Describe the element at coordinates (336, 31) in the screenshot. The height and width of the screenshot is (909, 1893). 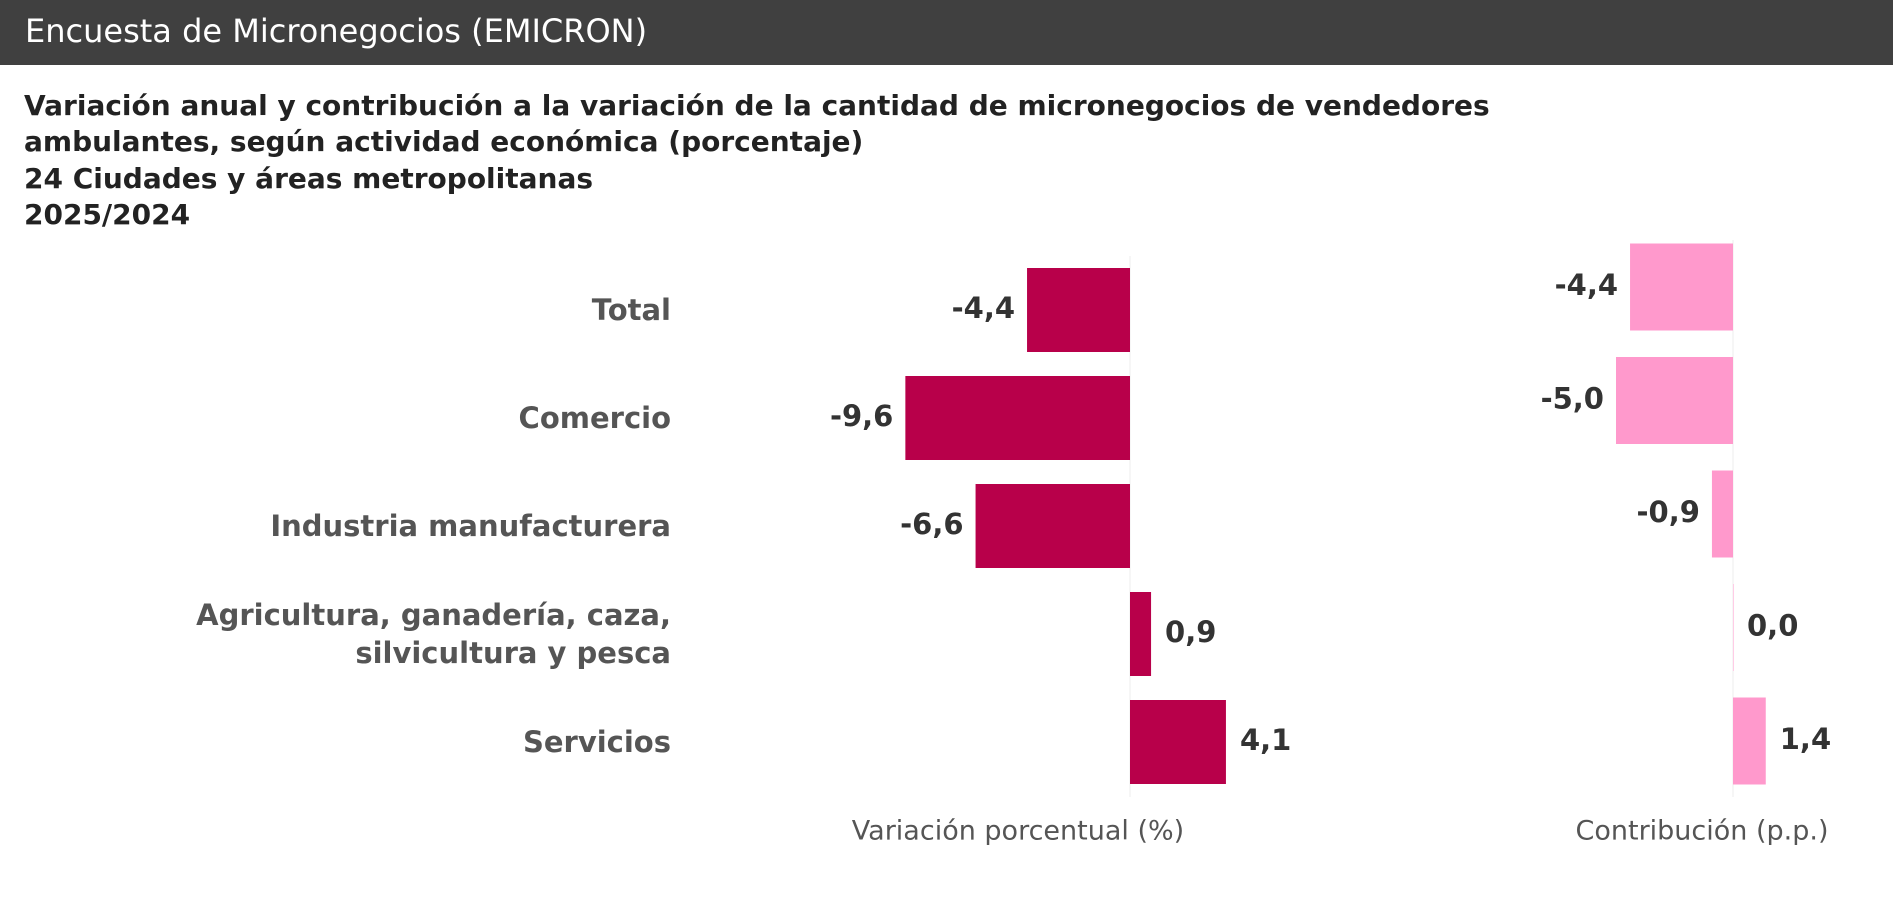
I see `header-title: Encuesta de Micronegocios (EMICRON)` at that location.